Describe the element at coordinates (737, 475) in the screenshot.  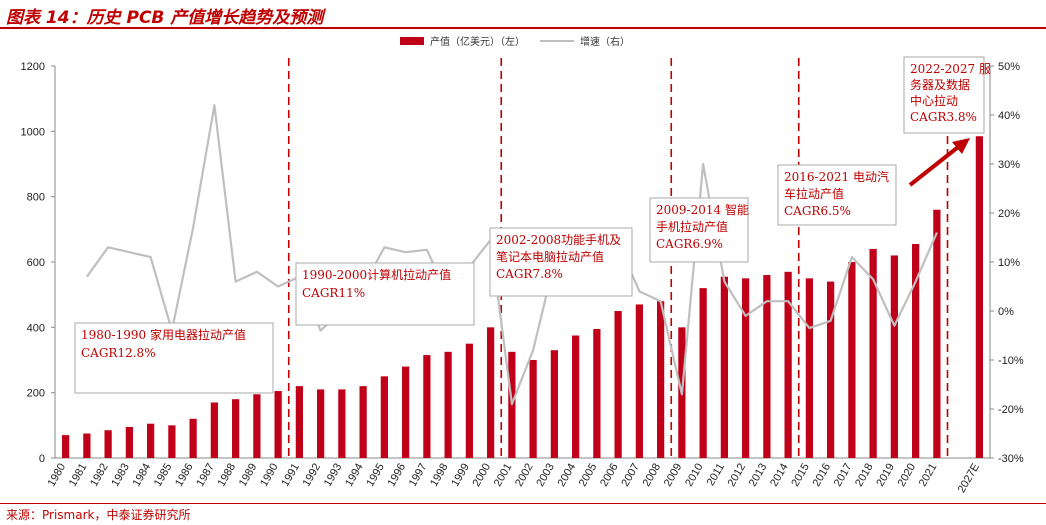
I see `x-tick-label: 2012` at that location.